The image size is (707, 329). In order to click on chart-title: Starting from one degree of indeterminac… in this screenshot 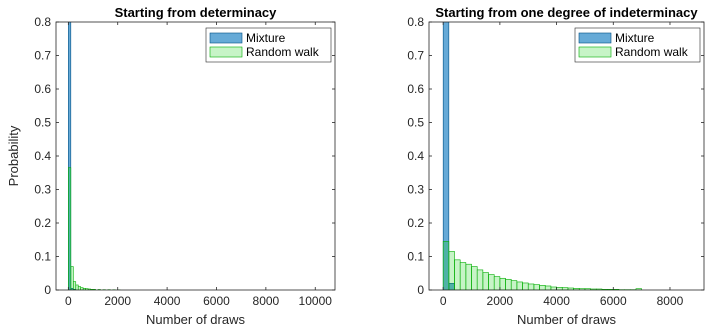, I will do `click(566, 12)`.